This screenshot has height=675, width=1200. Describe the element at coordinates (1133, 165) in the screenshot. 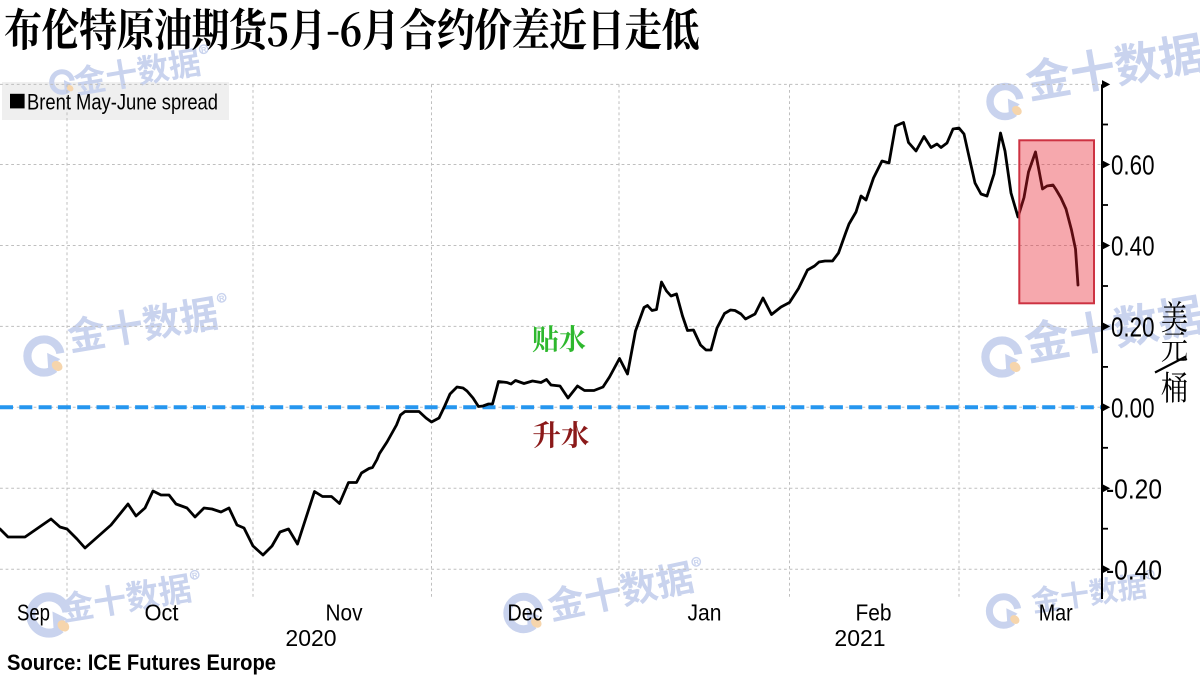

I see `svg-text: 0.60` at that location.